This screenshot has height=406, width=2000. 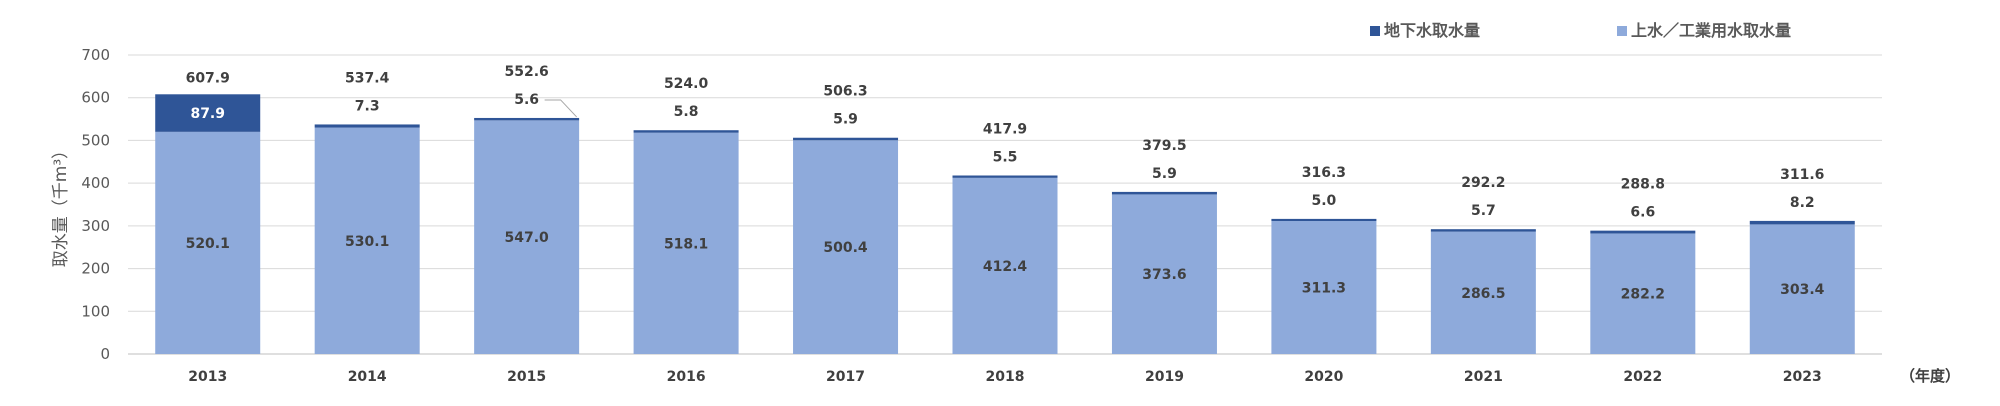 What do you see at coordinates (1164, 146) in the screenshot?
I see `data-label-total: 379.5` at bounding box center [1164, 146].